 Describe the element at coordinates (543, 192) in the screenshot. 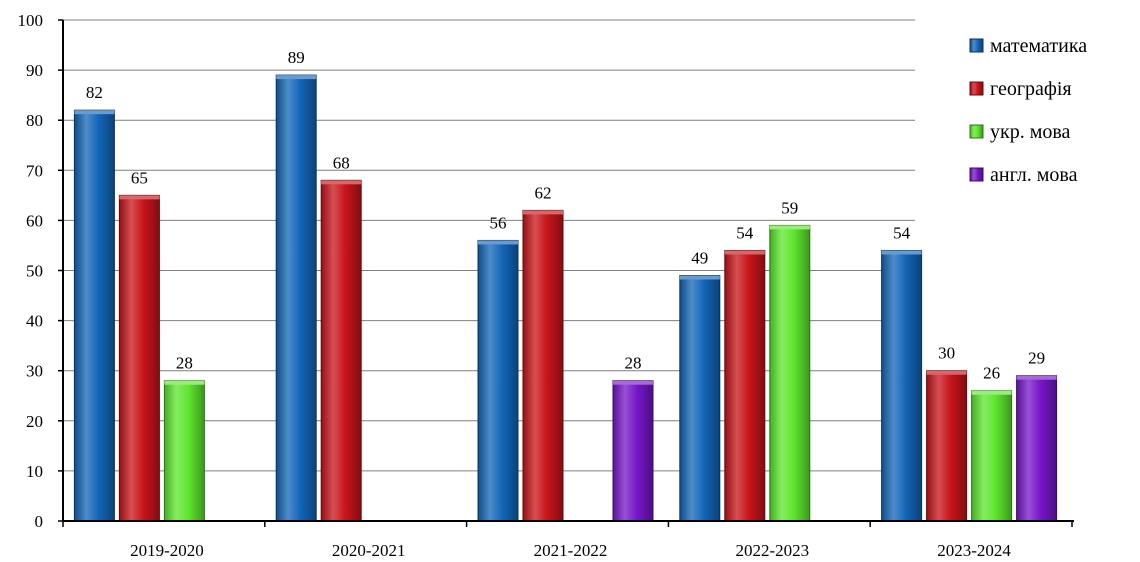

I see `data-label: 62` at that location.